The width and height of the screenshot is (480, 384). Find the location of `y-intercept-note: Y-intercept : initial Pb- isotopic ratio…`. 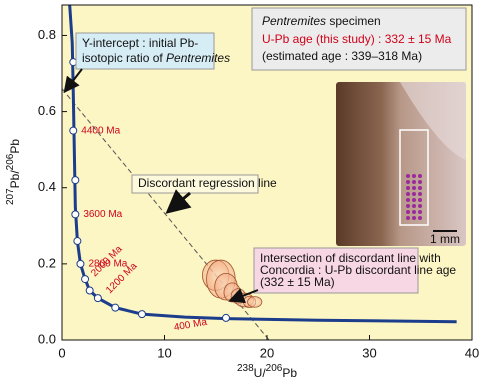

y-intercept-note: Y-intercept : initial Pb- isotopic ratio… is located at coordinates (146, 63).